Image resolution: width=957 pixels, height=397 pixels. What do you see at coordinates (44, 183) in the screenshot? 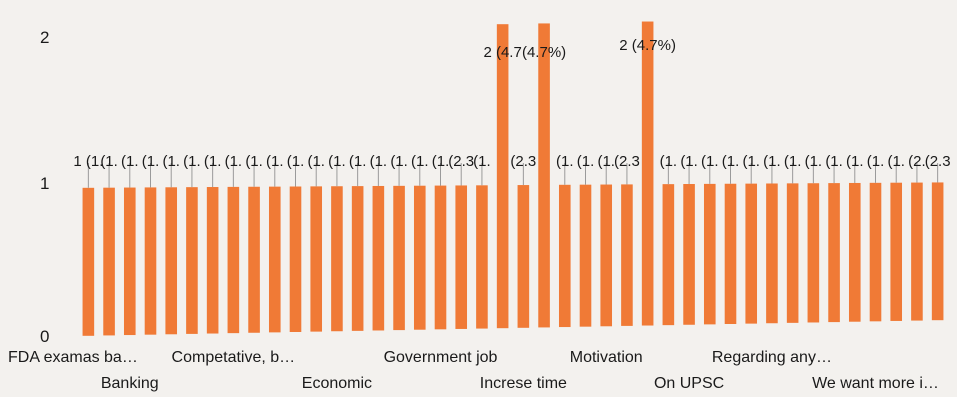
I see `y-tick-label: 1` at bounding box center [44, 183].